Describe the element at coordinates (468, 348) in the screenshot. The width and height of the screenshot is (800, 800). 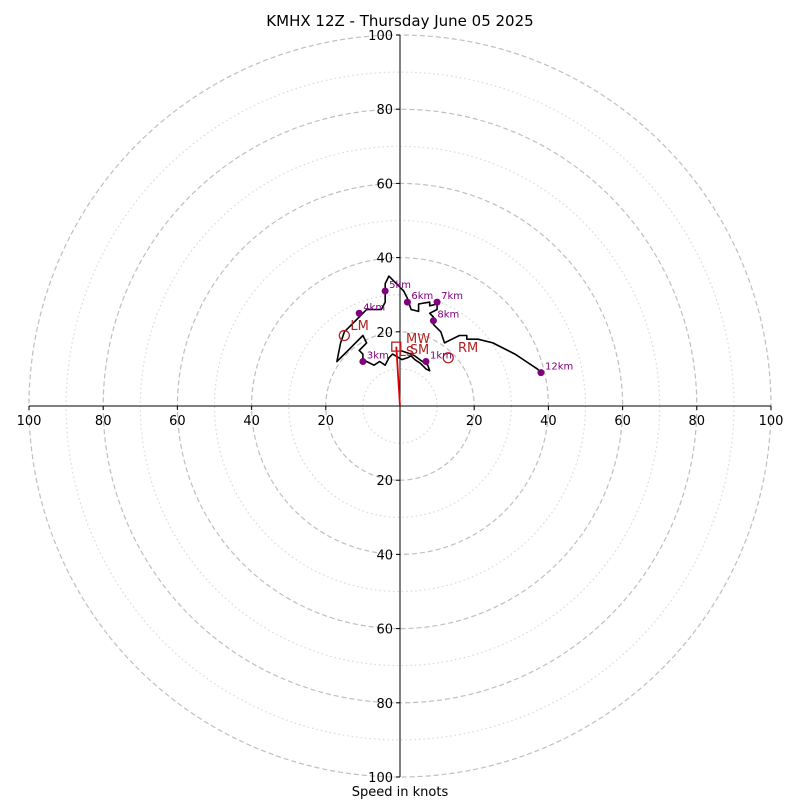
I see `storm-motion-label-rm: RM` at that location.